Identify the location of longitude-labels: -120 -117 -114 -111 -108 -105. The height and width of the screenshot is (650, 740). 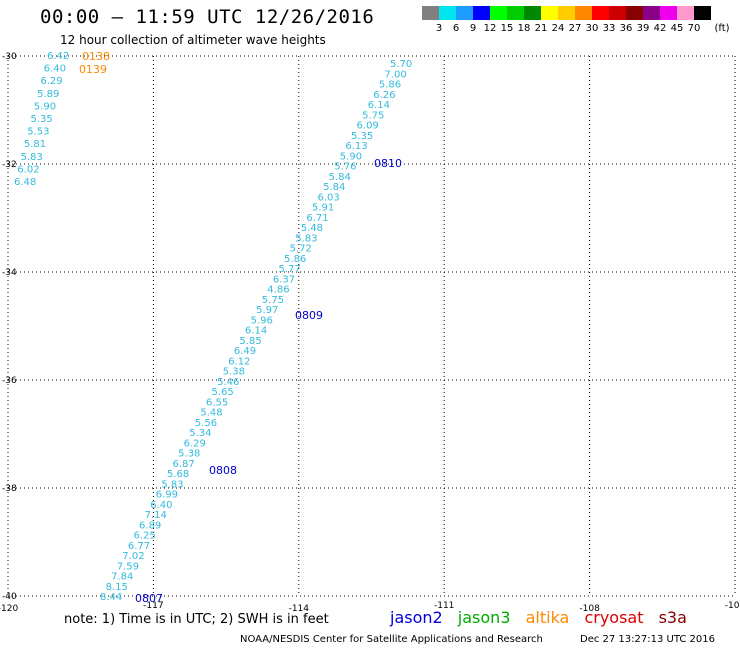
(370, 607).